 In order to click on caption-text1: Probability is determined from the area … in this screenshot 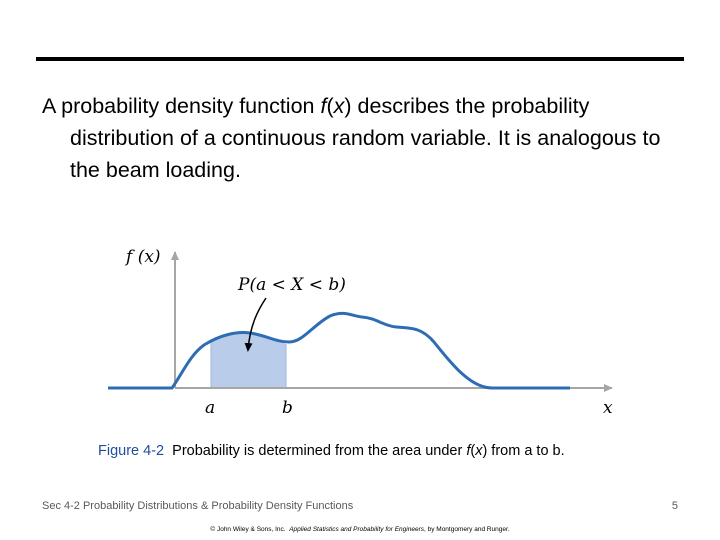, I will do `click(315, 451)`.